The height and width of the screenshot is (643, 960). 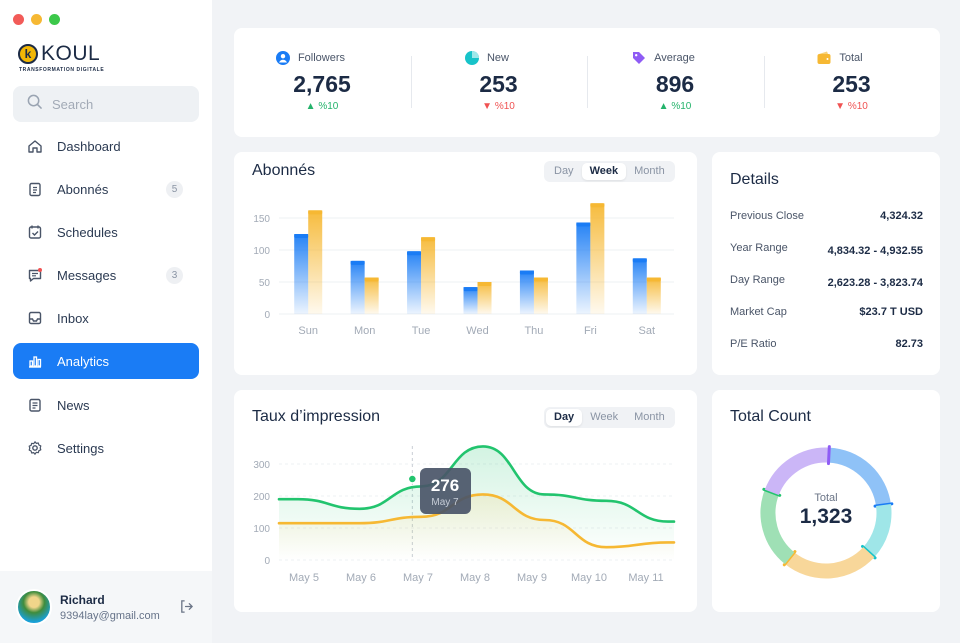 I want to click on search-input, so click(x=122, y=104).